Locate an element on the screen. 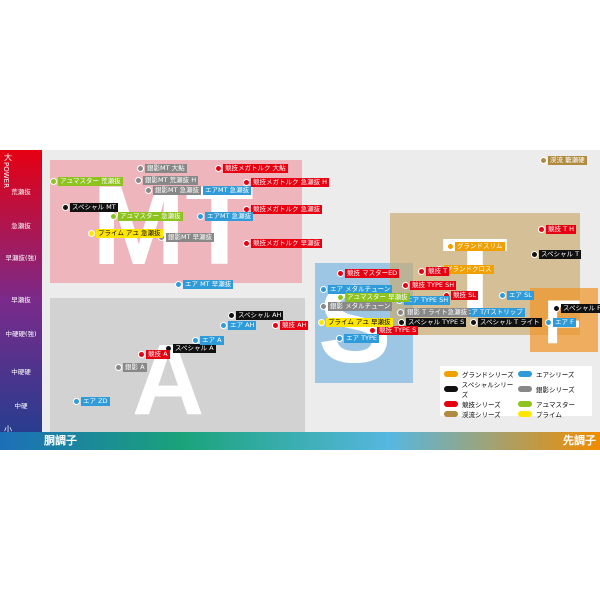  rod-item: 銀影 メタルチューン is located at coordinates (356, 306).